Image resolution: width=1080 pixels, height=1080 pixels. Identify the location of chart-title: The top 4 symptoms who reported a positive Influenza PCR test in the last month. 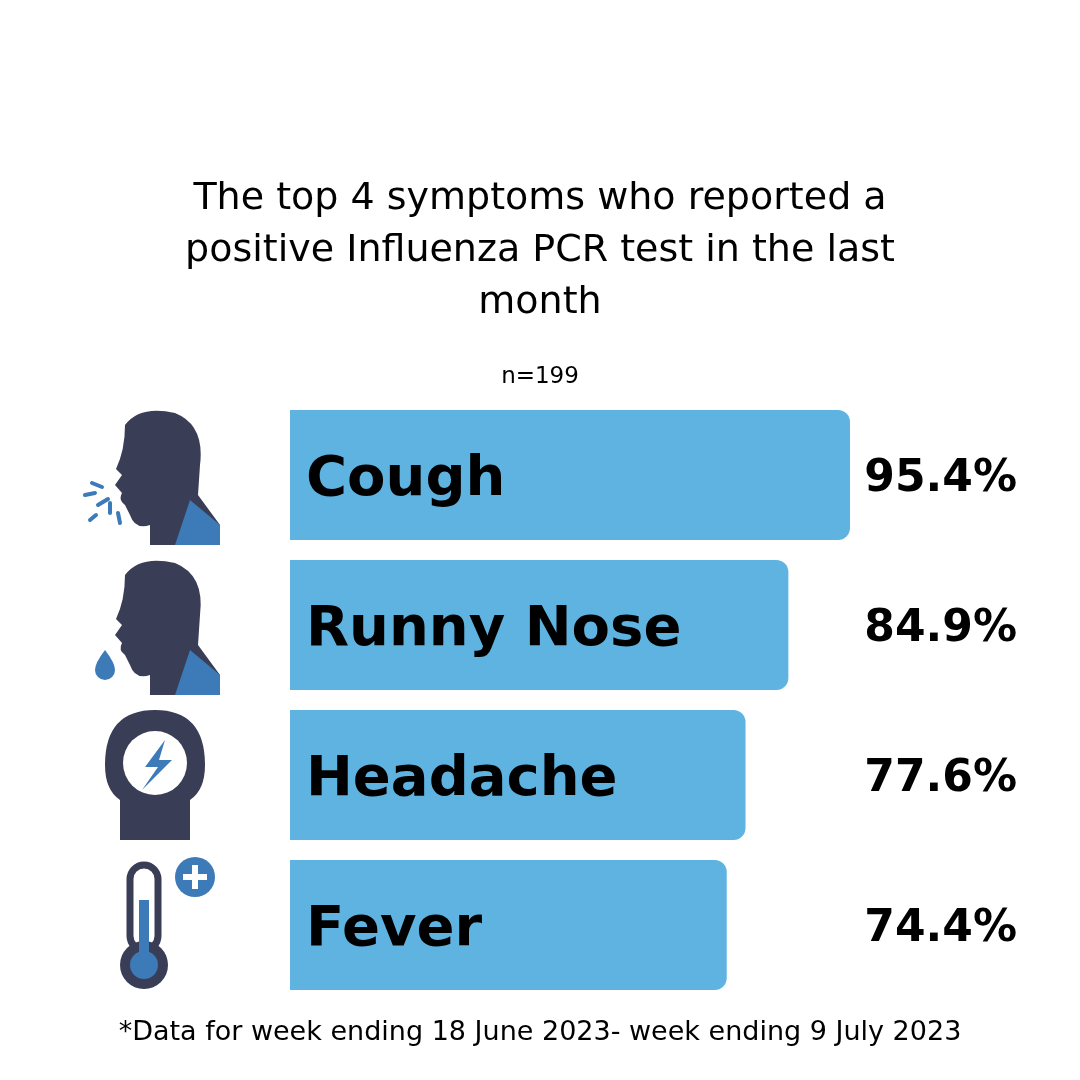
(540, 248).